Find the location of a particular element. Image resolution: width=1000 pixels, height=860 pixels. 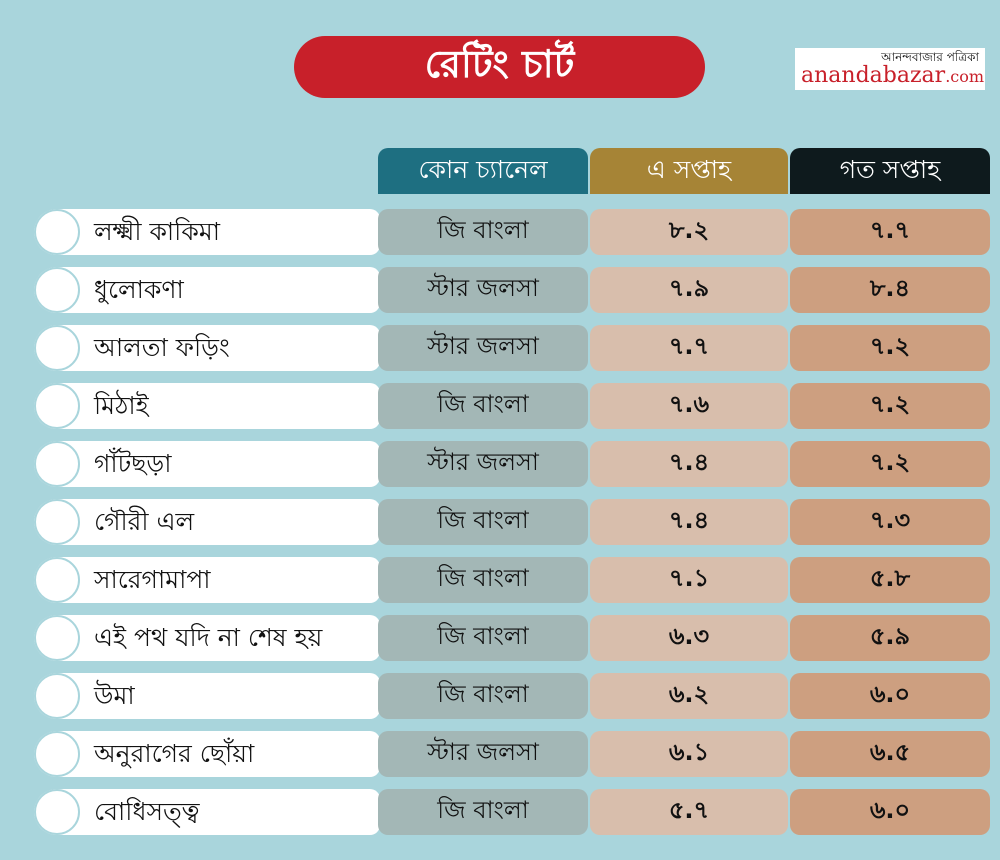

show-name-cell: অনুরাগের ছোঁয়া is located at coordinates (207, 754).